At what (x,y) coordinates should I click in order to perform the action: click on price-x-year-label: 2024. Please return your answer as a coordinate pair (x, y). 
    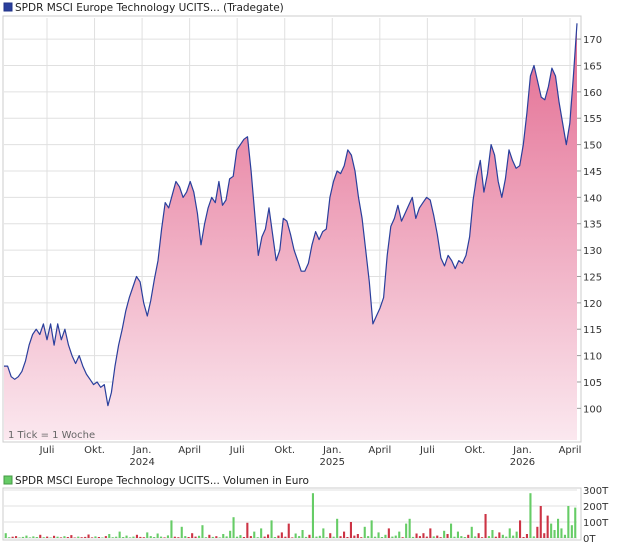
    Looking at the image, I should click on (141, 462).